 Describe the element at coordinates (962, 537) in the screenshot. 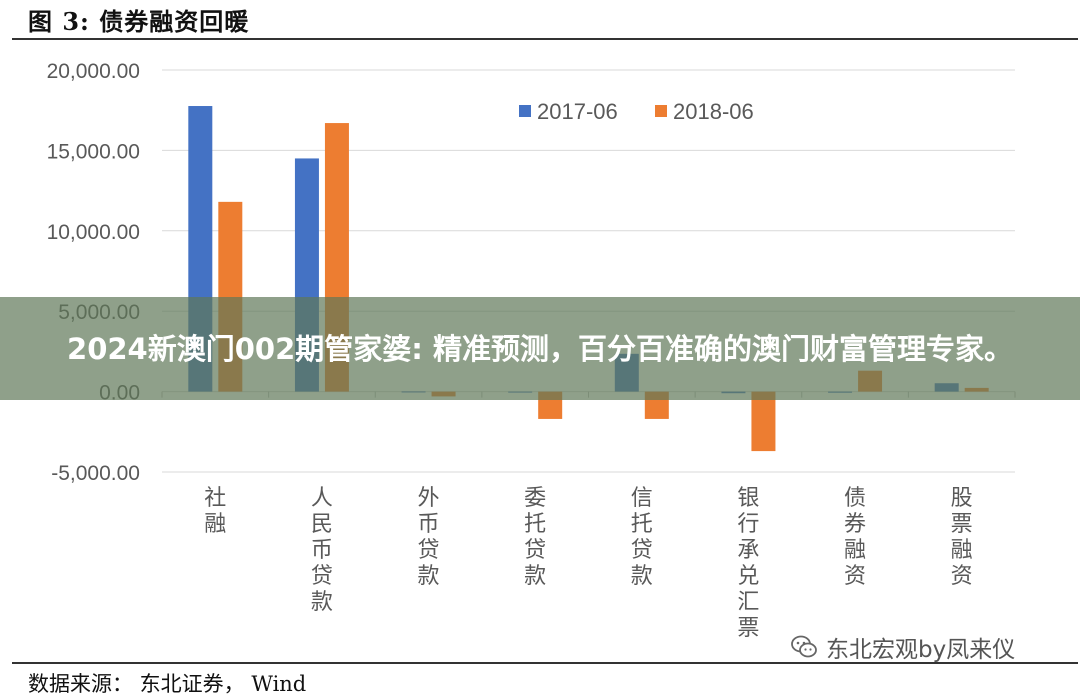

I see `x-category-label: 股票融资` at that location.